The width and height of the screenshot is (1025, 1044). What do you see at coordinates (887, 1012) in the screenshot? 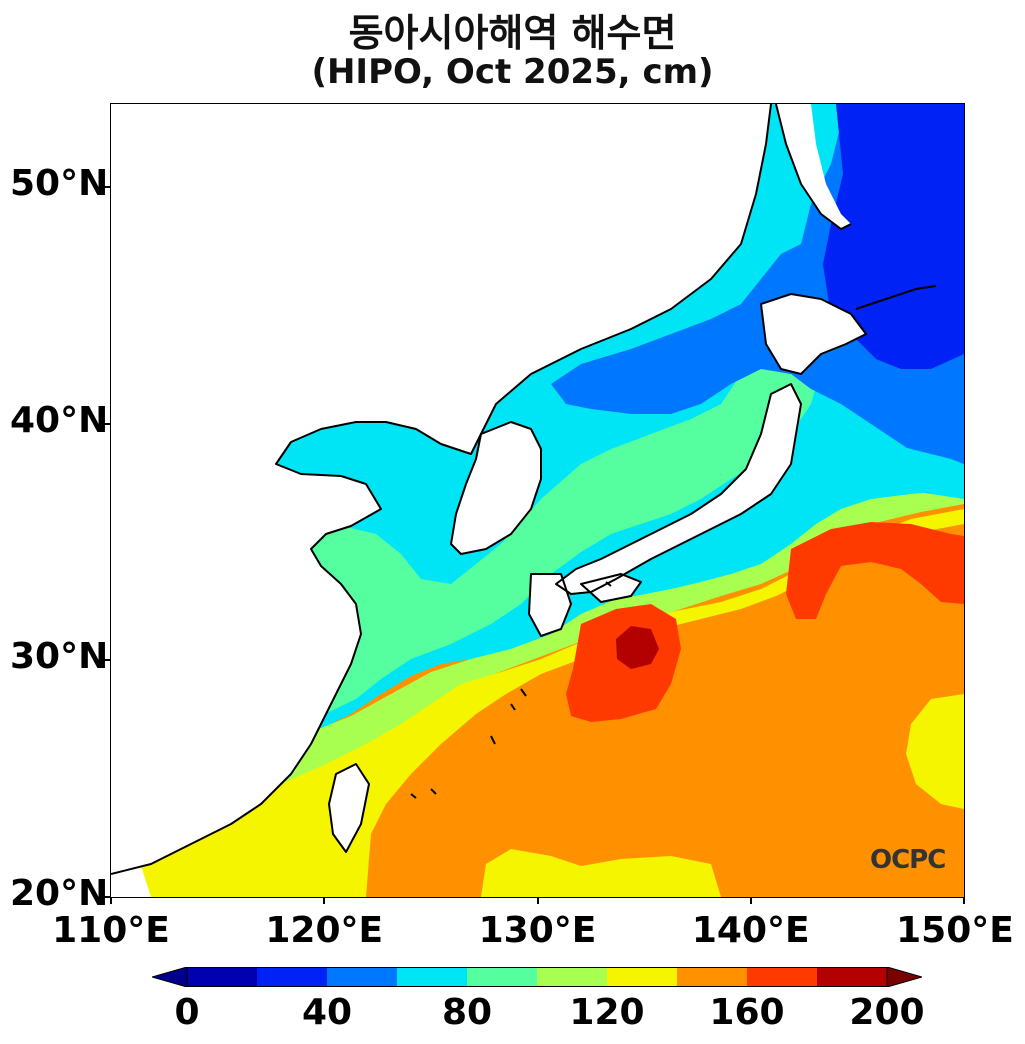
I see `colorbar-tick-label: 200` at bounding box center [887, 1012].